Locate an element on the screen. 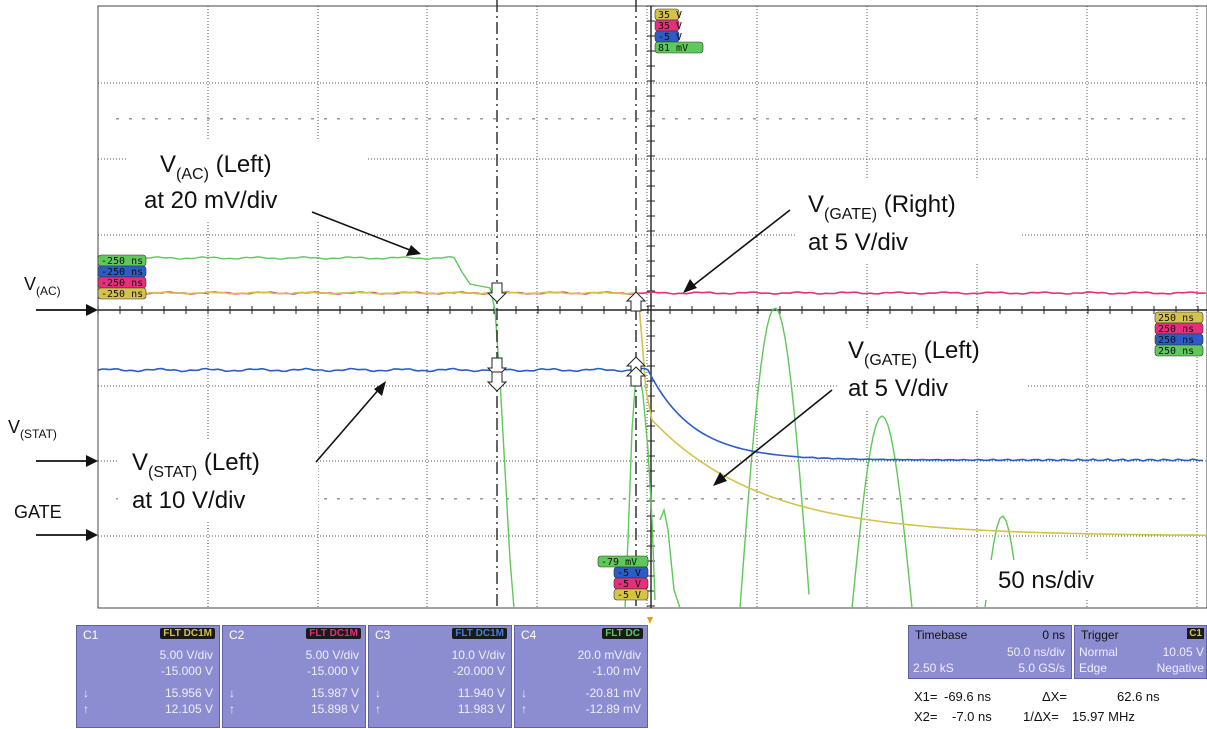  trigger-position-marker is located at coordinates (650, 620).